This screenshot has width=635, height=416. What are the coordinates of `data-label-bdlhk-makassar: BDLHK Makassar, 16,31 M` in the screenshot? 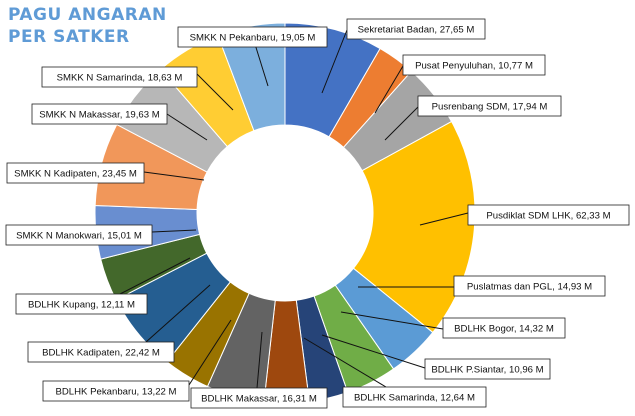 It's located at (259, 398).